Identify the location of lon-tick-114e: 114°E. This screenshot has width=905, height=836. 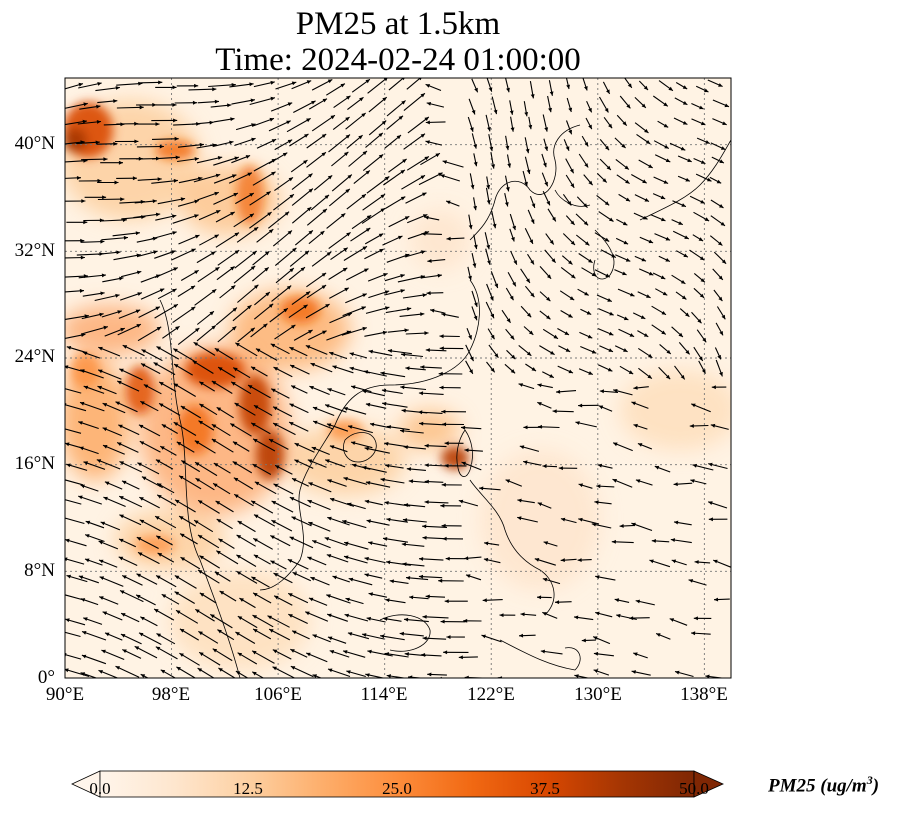
(384, 694).